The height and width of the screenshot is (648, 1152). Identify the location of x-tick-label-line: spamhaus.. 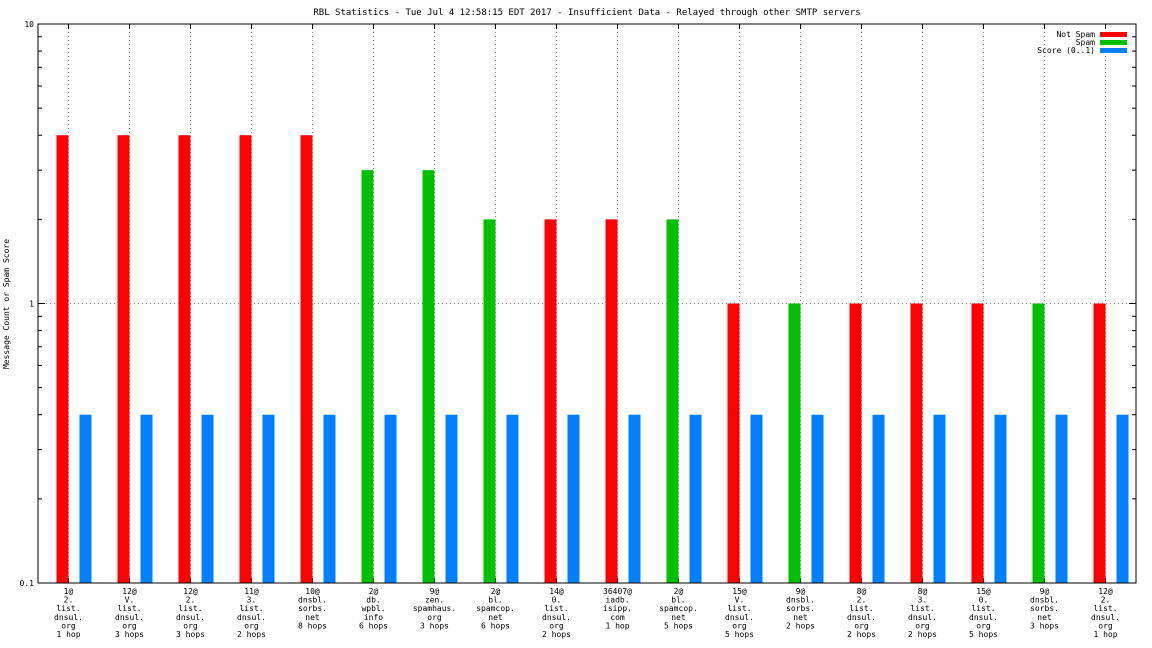
(434, 608).